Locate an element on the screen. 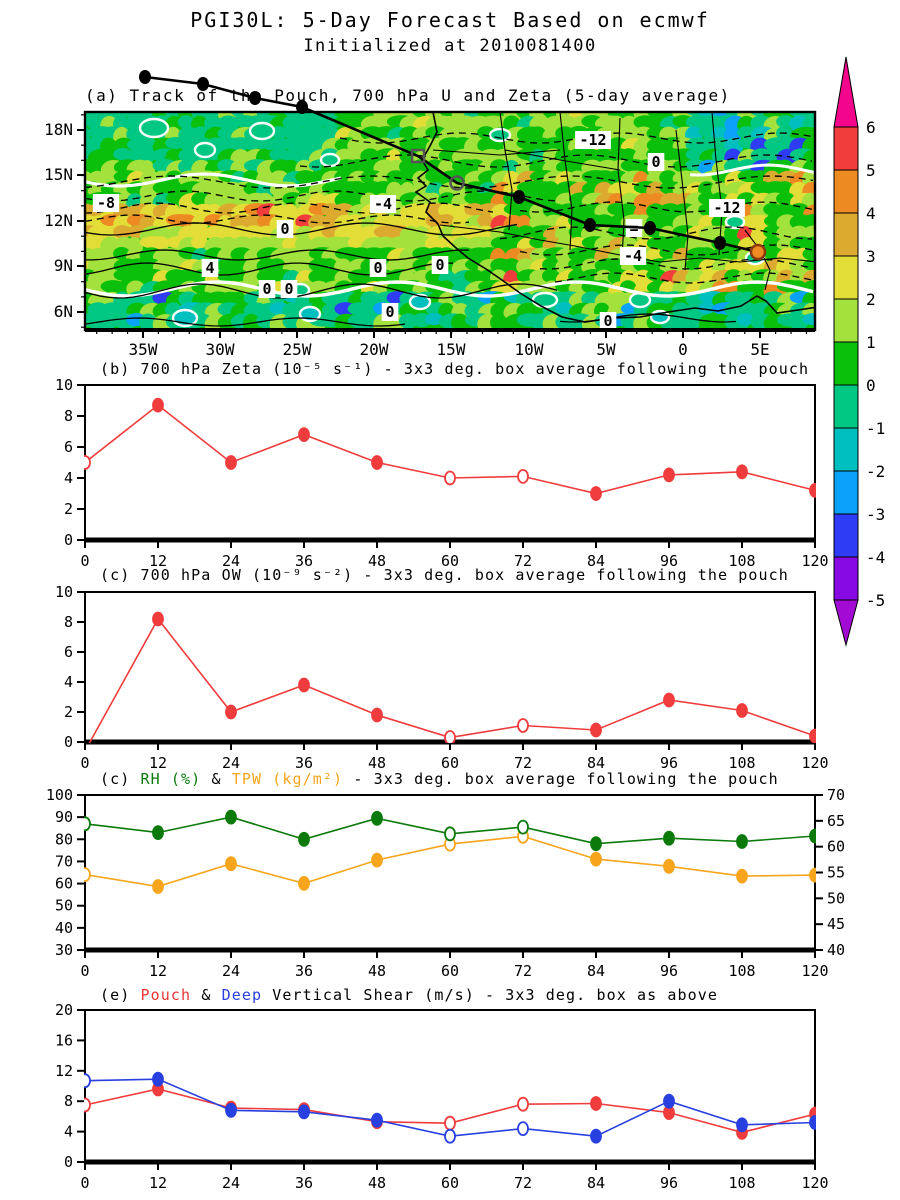  x-tick-label: 0 is located at coordinates (84, 971).